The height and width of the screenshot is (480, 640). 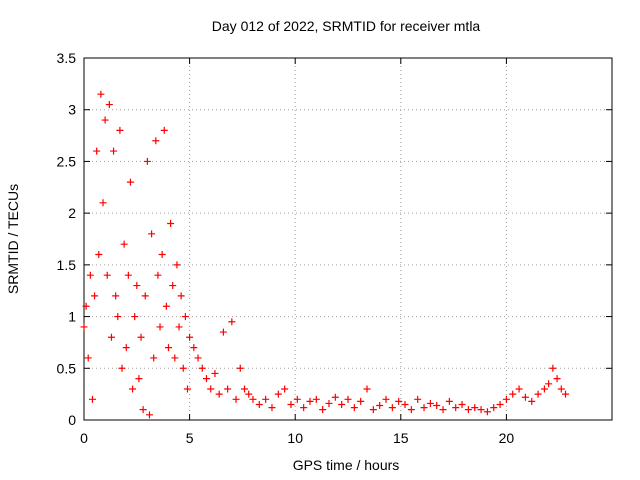 What do you see at coordinates (72, 110) in the screenshot?
I see `y-tick-label: 3` at bounding box center [72, 110].